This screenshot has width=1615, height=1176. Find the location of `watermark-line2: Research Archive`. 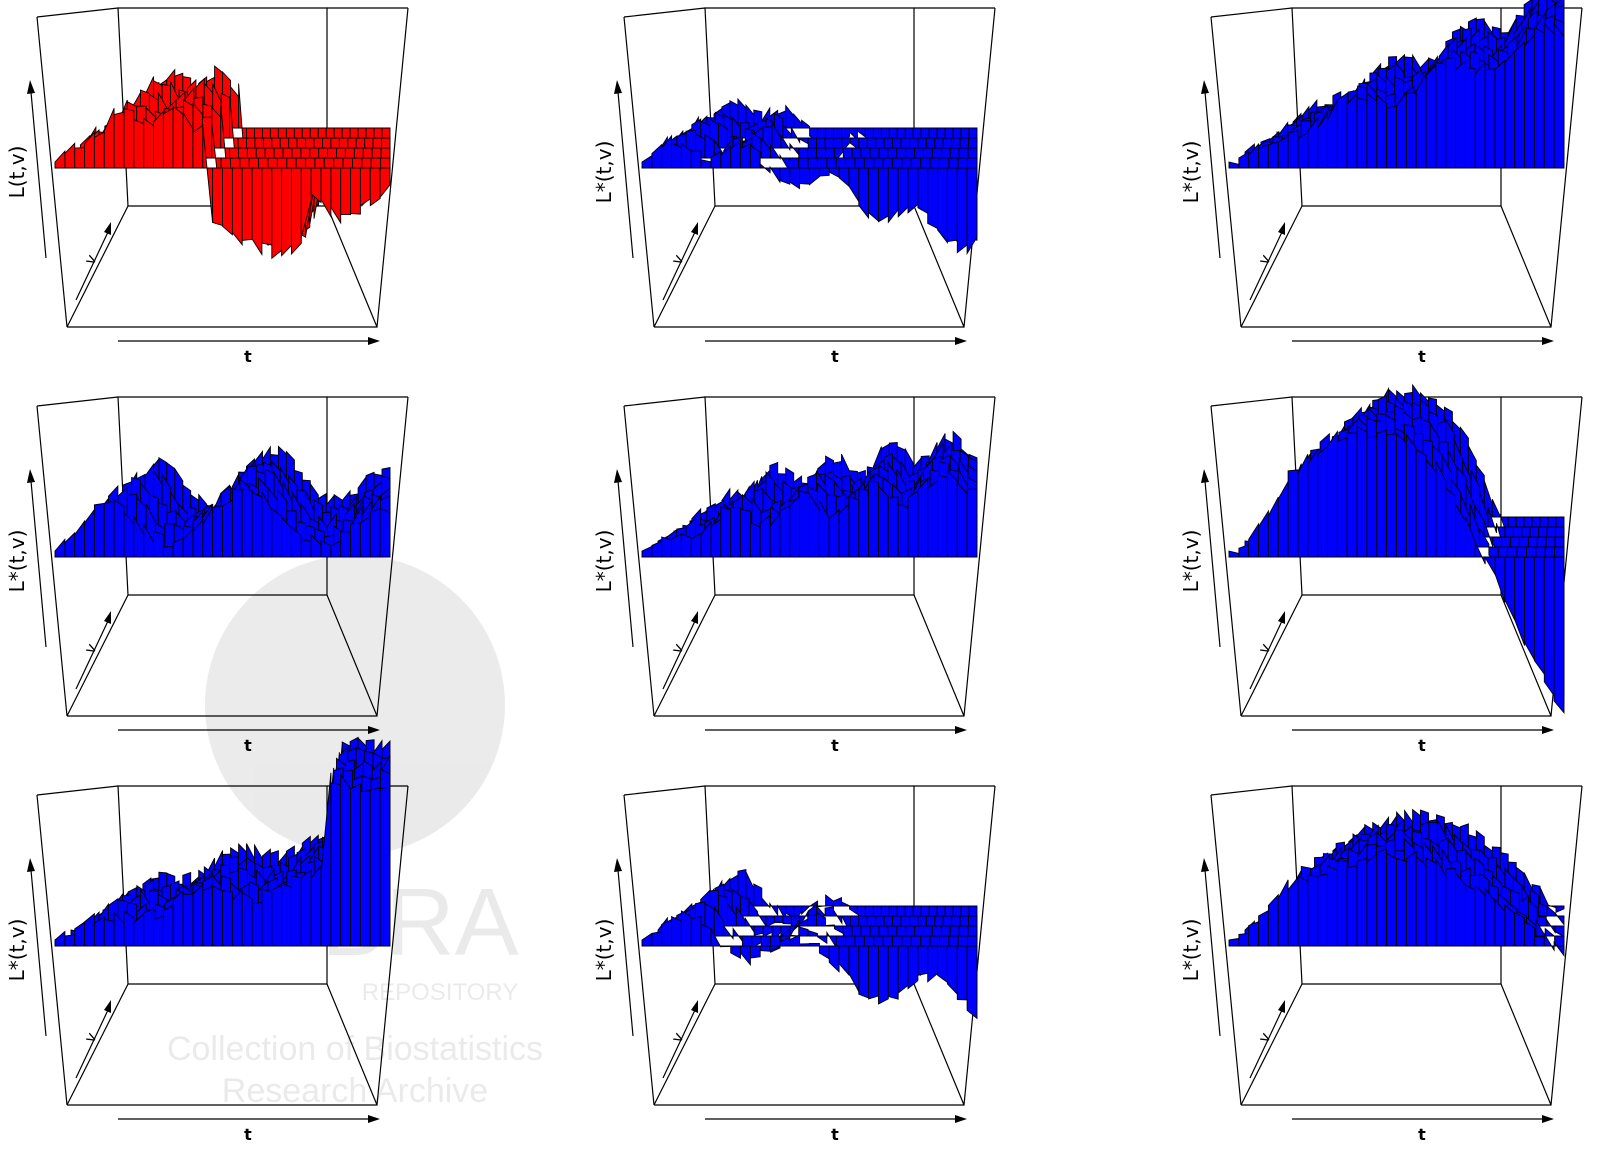

watermark-line2: Research Archive is located at coordinates (355, 1091).